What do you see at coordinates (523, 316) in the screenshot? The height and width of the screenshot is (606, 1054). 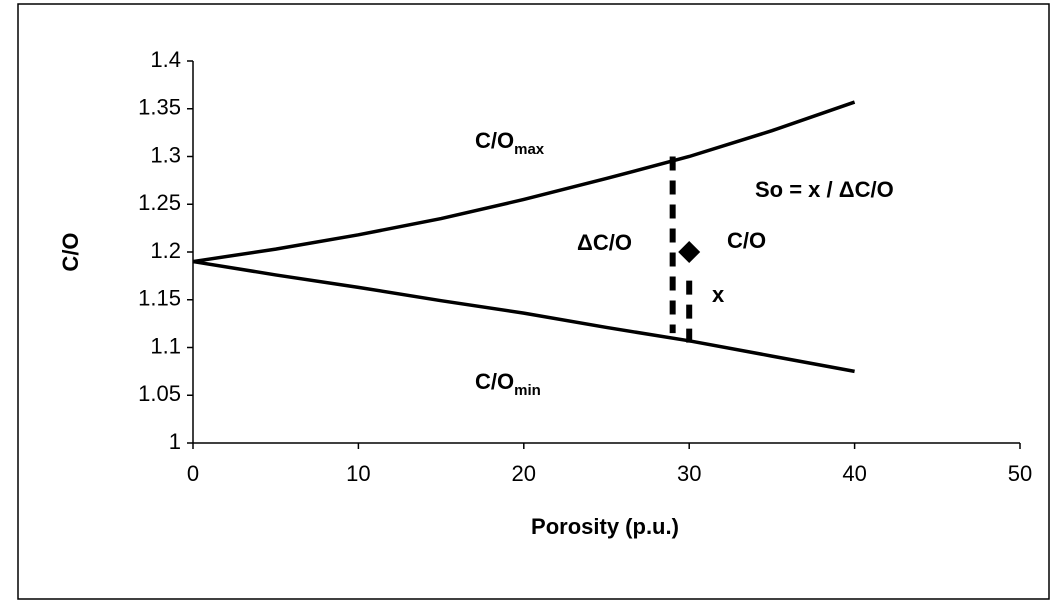 I see `line` at bounding box center [523, 316].